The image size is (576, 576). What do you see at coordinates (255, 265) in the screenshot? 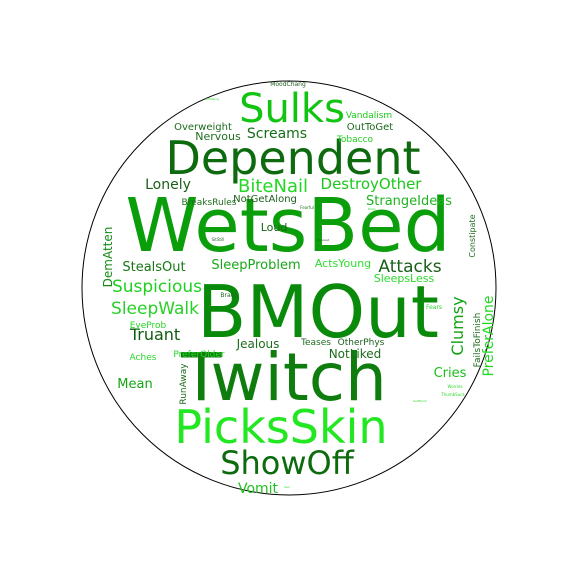
I see `word-sleepproblem: SleepProblem` at bounding box center [255, 265].